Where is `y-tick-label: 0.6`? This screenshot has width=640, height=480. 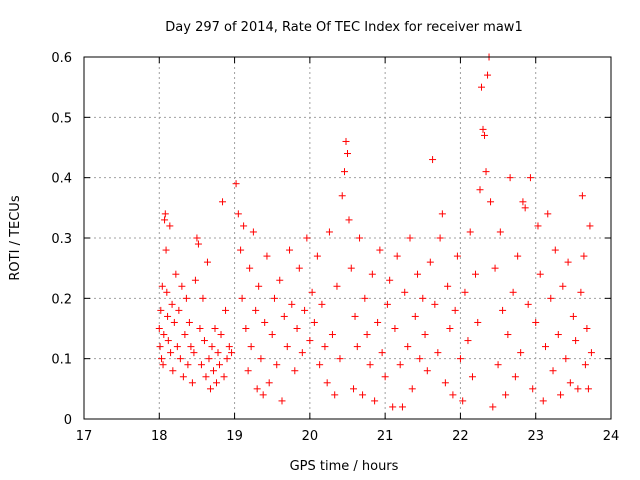
y-tick-label: 0.6 is located at coordinates (61, 58).